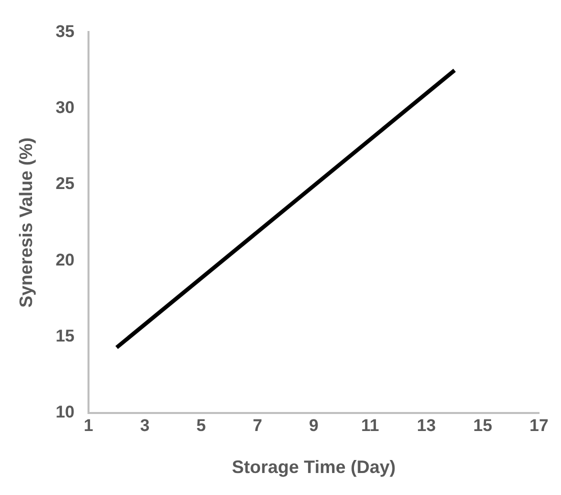  What do you see at coordinates (314, 467) in the screenshot?
I see `x-axis-title: Storage Time (Day)` at bounding box center [314, 467].